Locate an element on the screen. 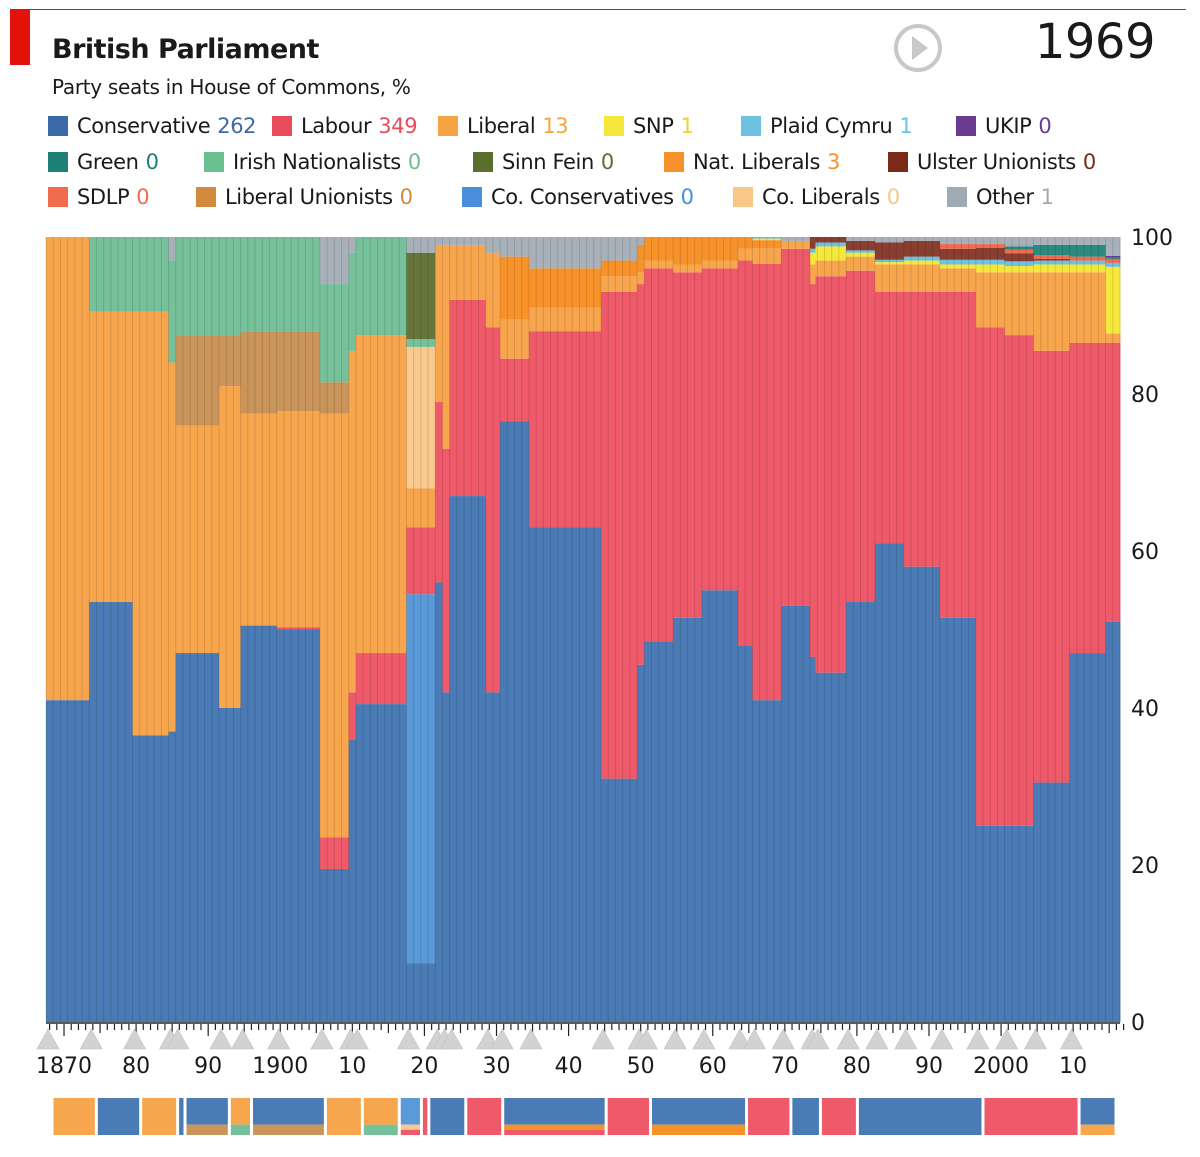 The image size is (1200, 1157). play-icon is located at coordinates (918, 48).